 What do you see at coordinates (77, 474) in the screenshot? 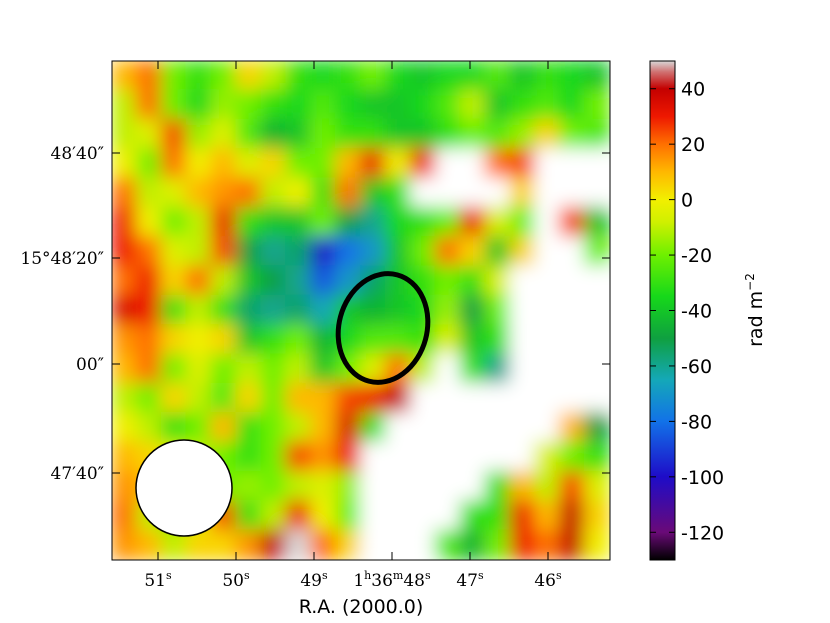
I see `y-tick-label: 47′40″` at bounding box center [77, 474].